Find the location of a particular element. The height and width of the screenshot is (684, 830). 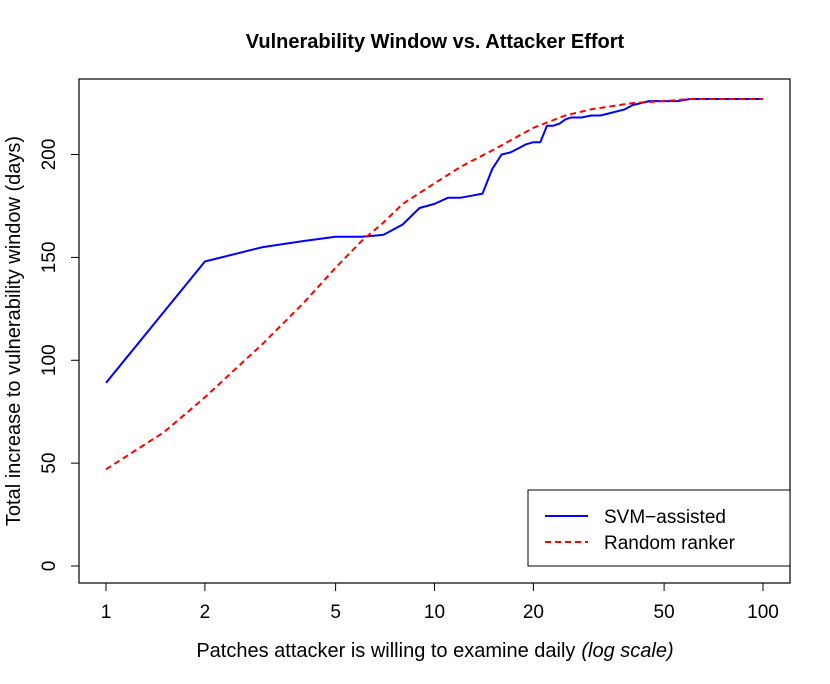

legend-box is located at coordinates (659, 528).